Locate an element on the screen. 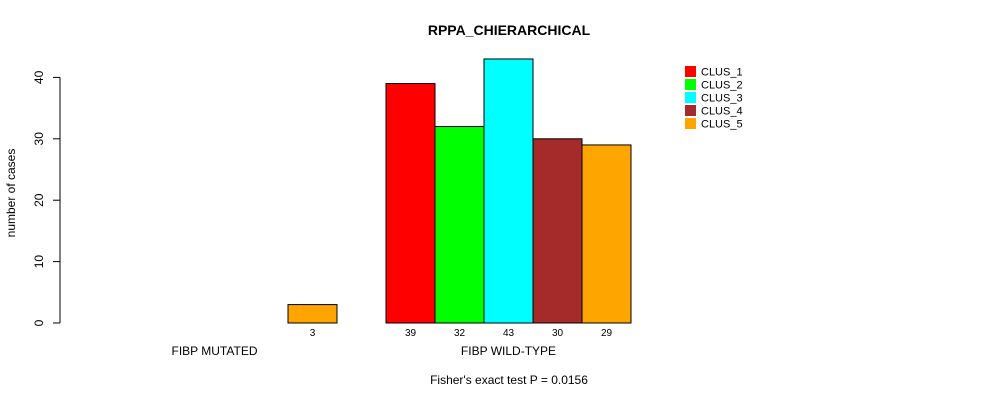 The image size is (990, 400). legend-label: CLUS_2 is located at coordinates (722, 86).